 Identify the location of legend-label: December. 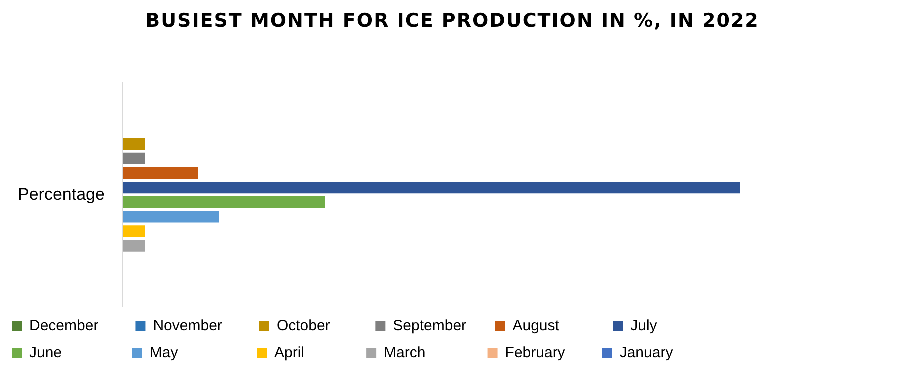
(77, 326).